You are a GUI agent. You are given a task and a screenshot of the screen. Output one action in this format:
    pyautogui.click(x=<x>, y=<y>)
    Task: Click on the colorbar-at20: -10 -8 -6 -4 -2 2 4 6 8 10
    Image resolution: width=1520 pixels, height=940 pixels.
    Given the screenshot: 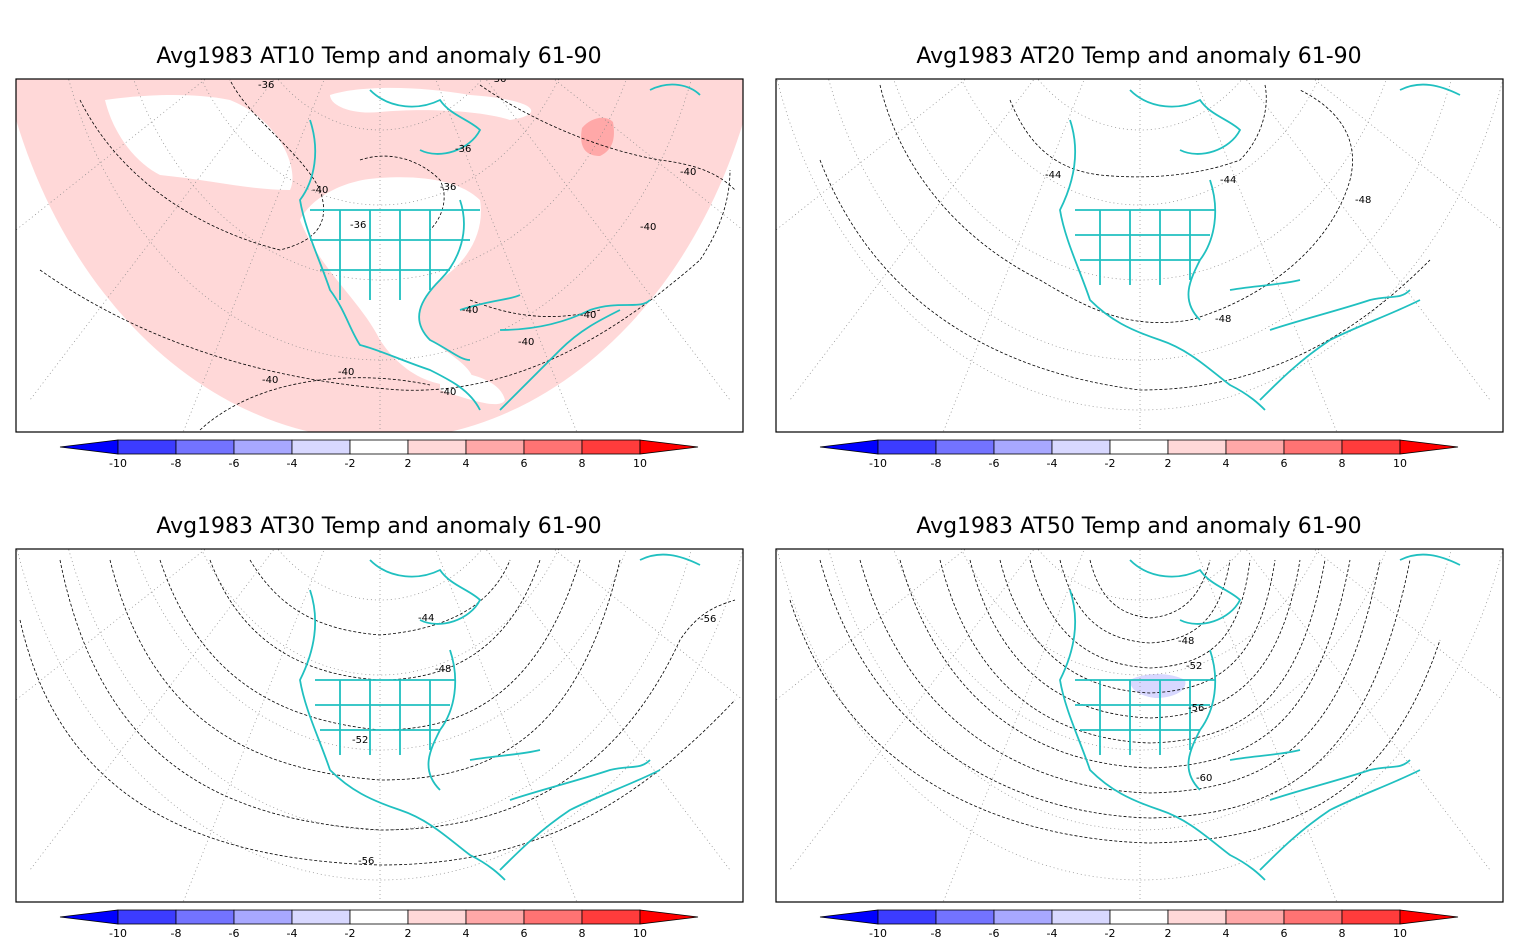 What is the action you would take?
    pyautogui.click(x=1139, y=454)
    